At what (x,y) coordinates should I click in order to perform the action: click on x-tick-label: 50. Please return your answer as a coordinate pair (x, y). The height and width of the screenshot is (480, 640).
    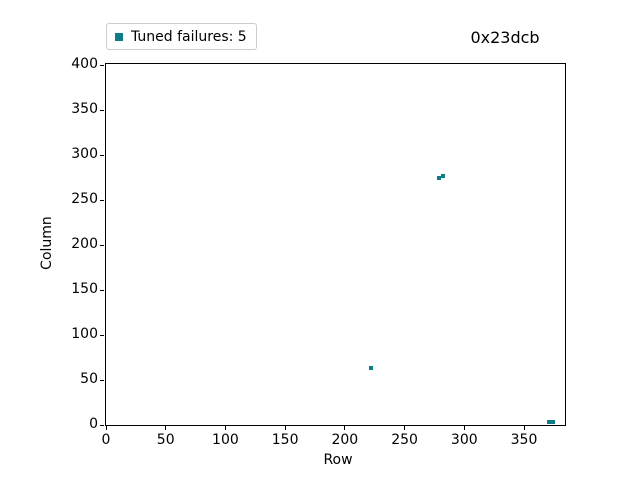
    Looking at the image, I should click on (165, 440).